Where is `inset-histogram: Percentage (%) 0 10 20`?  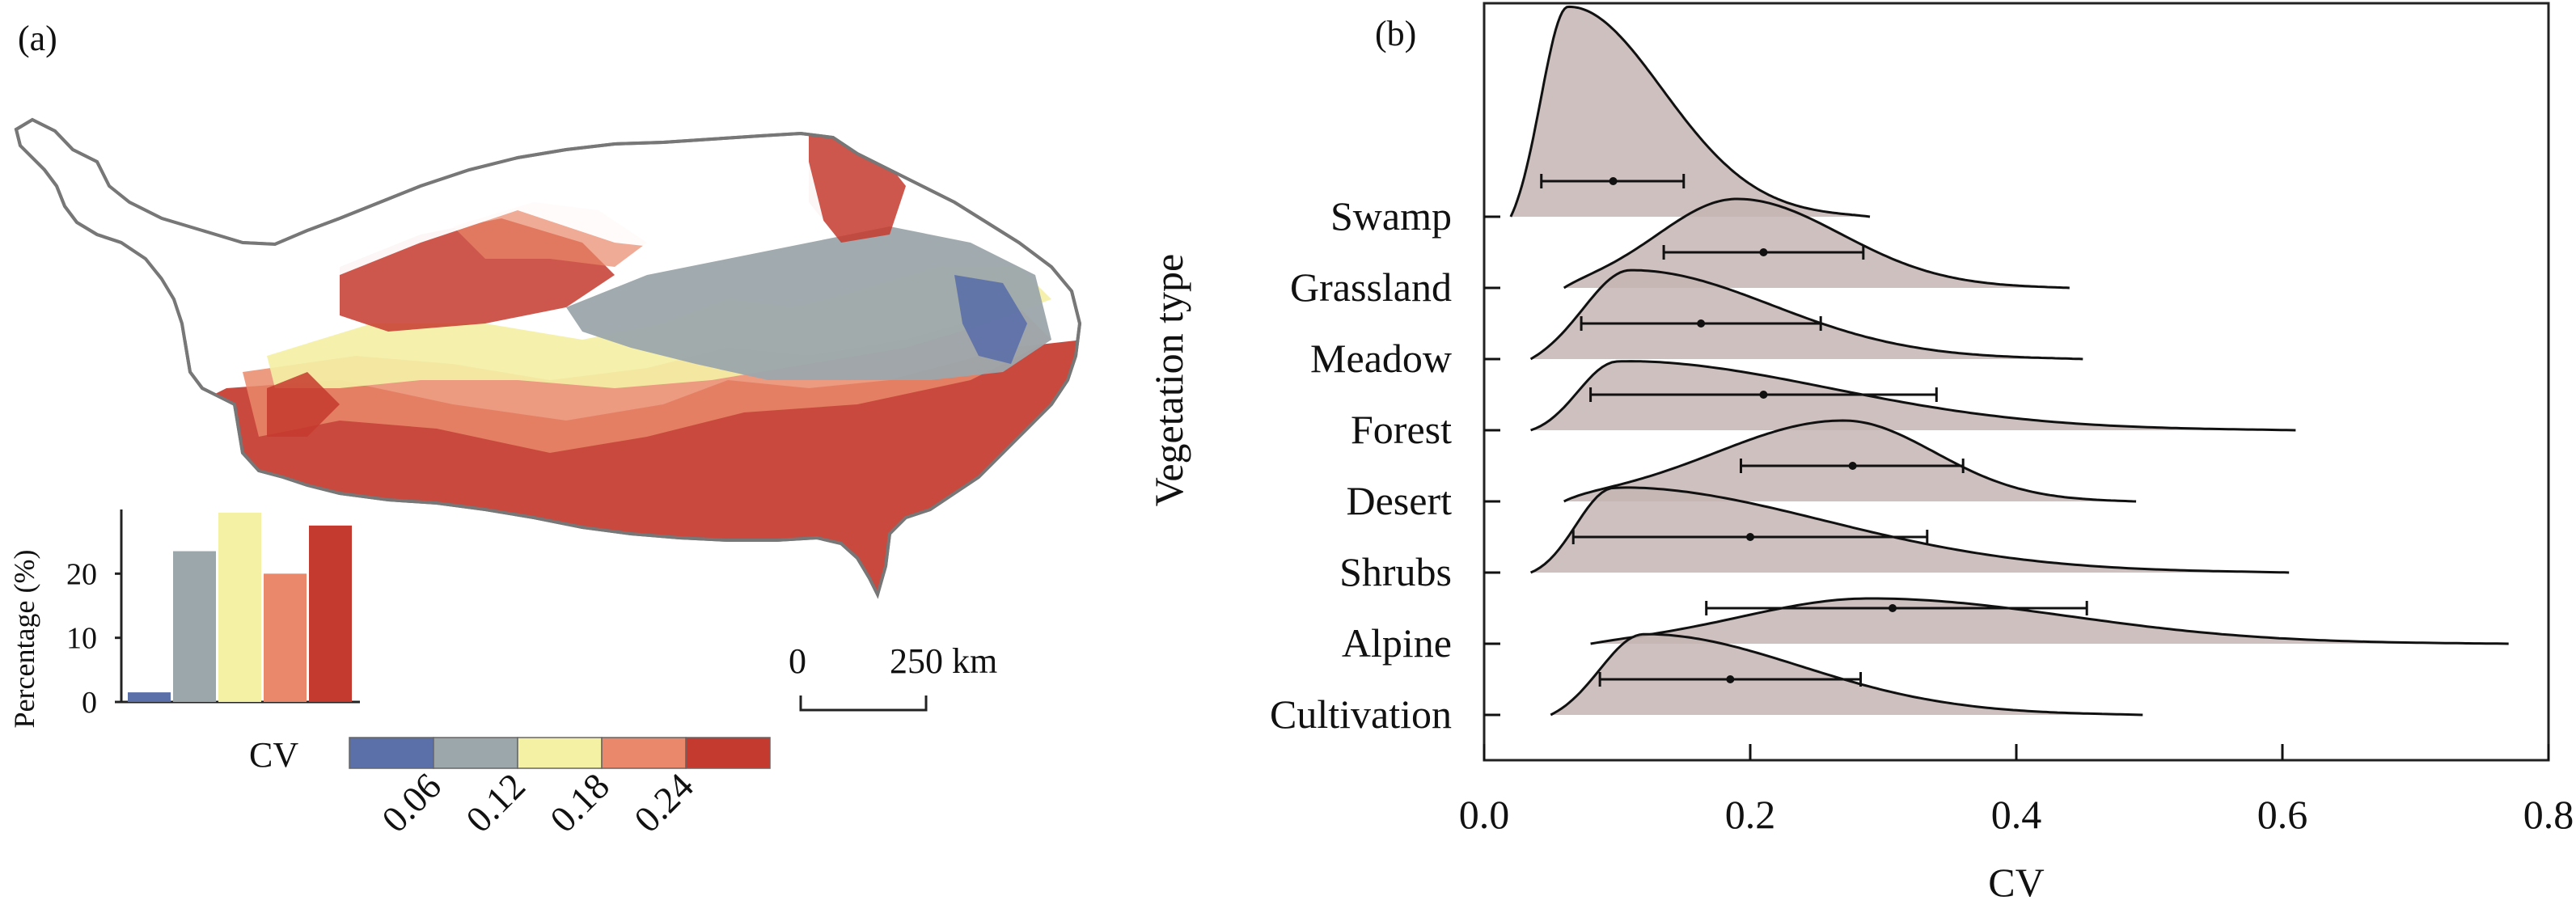
inset-histogram: Percentage (%) 0 10 20 is located at coordinates (186, 618).